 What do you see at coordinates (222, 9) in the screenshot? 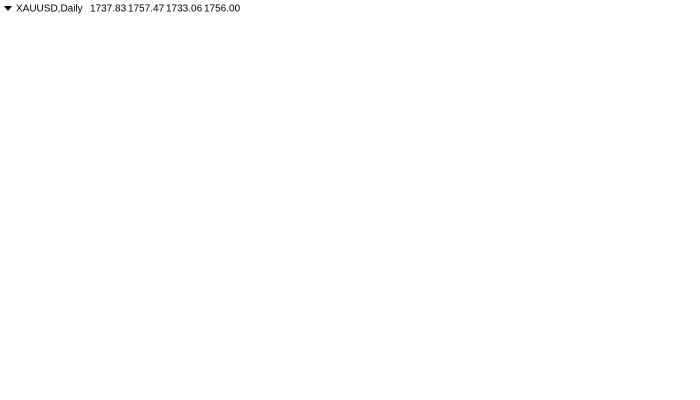
I see `header-close: 1756.00` at bounding box center [222, 9].